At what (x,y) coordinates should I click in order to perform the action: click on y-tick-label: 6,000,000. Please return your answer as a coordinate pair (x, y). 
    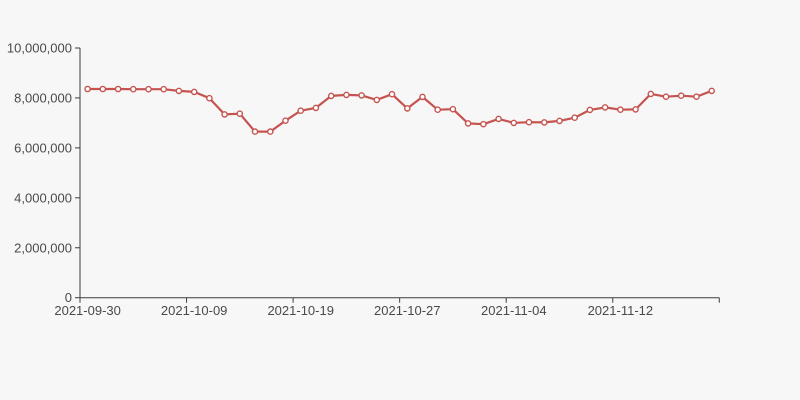
    Looking at the image, I should click on (43, 147).